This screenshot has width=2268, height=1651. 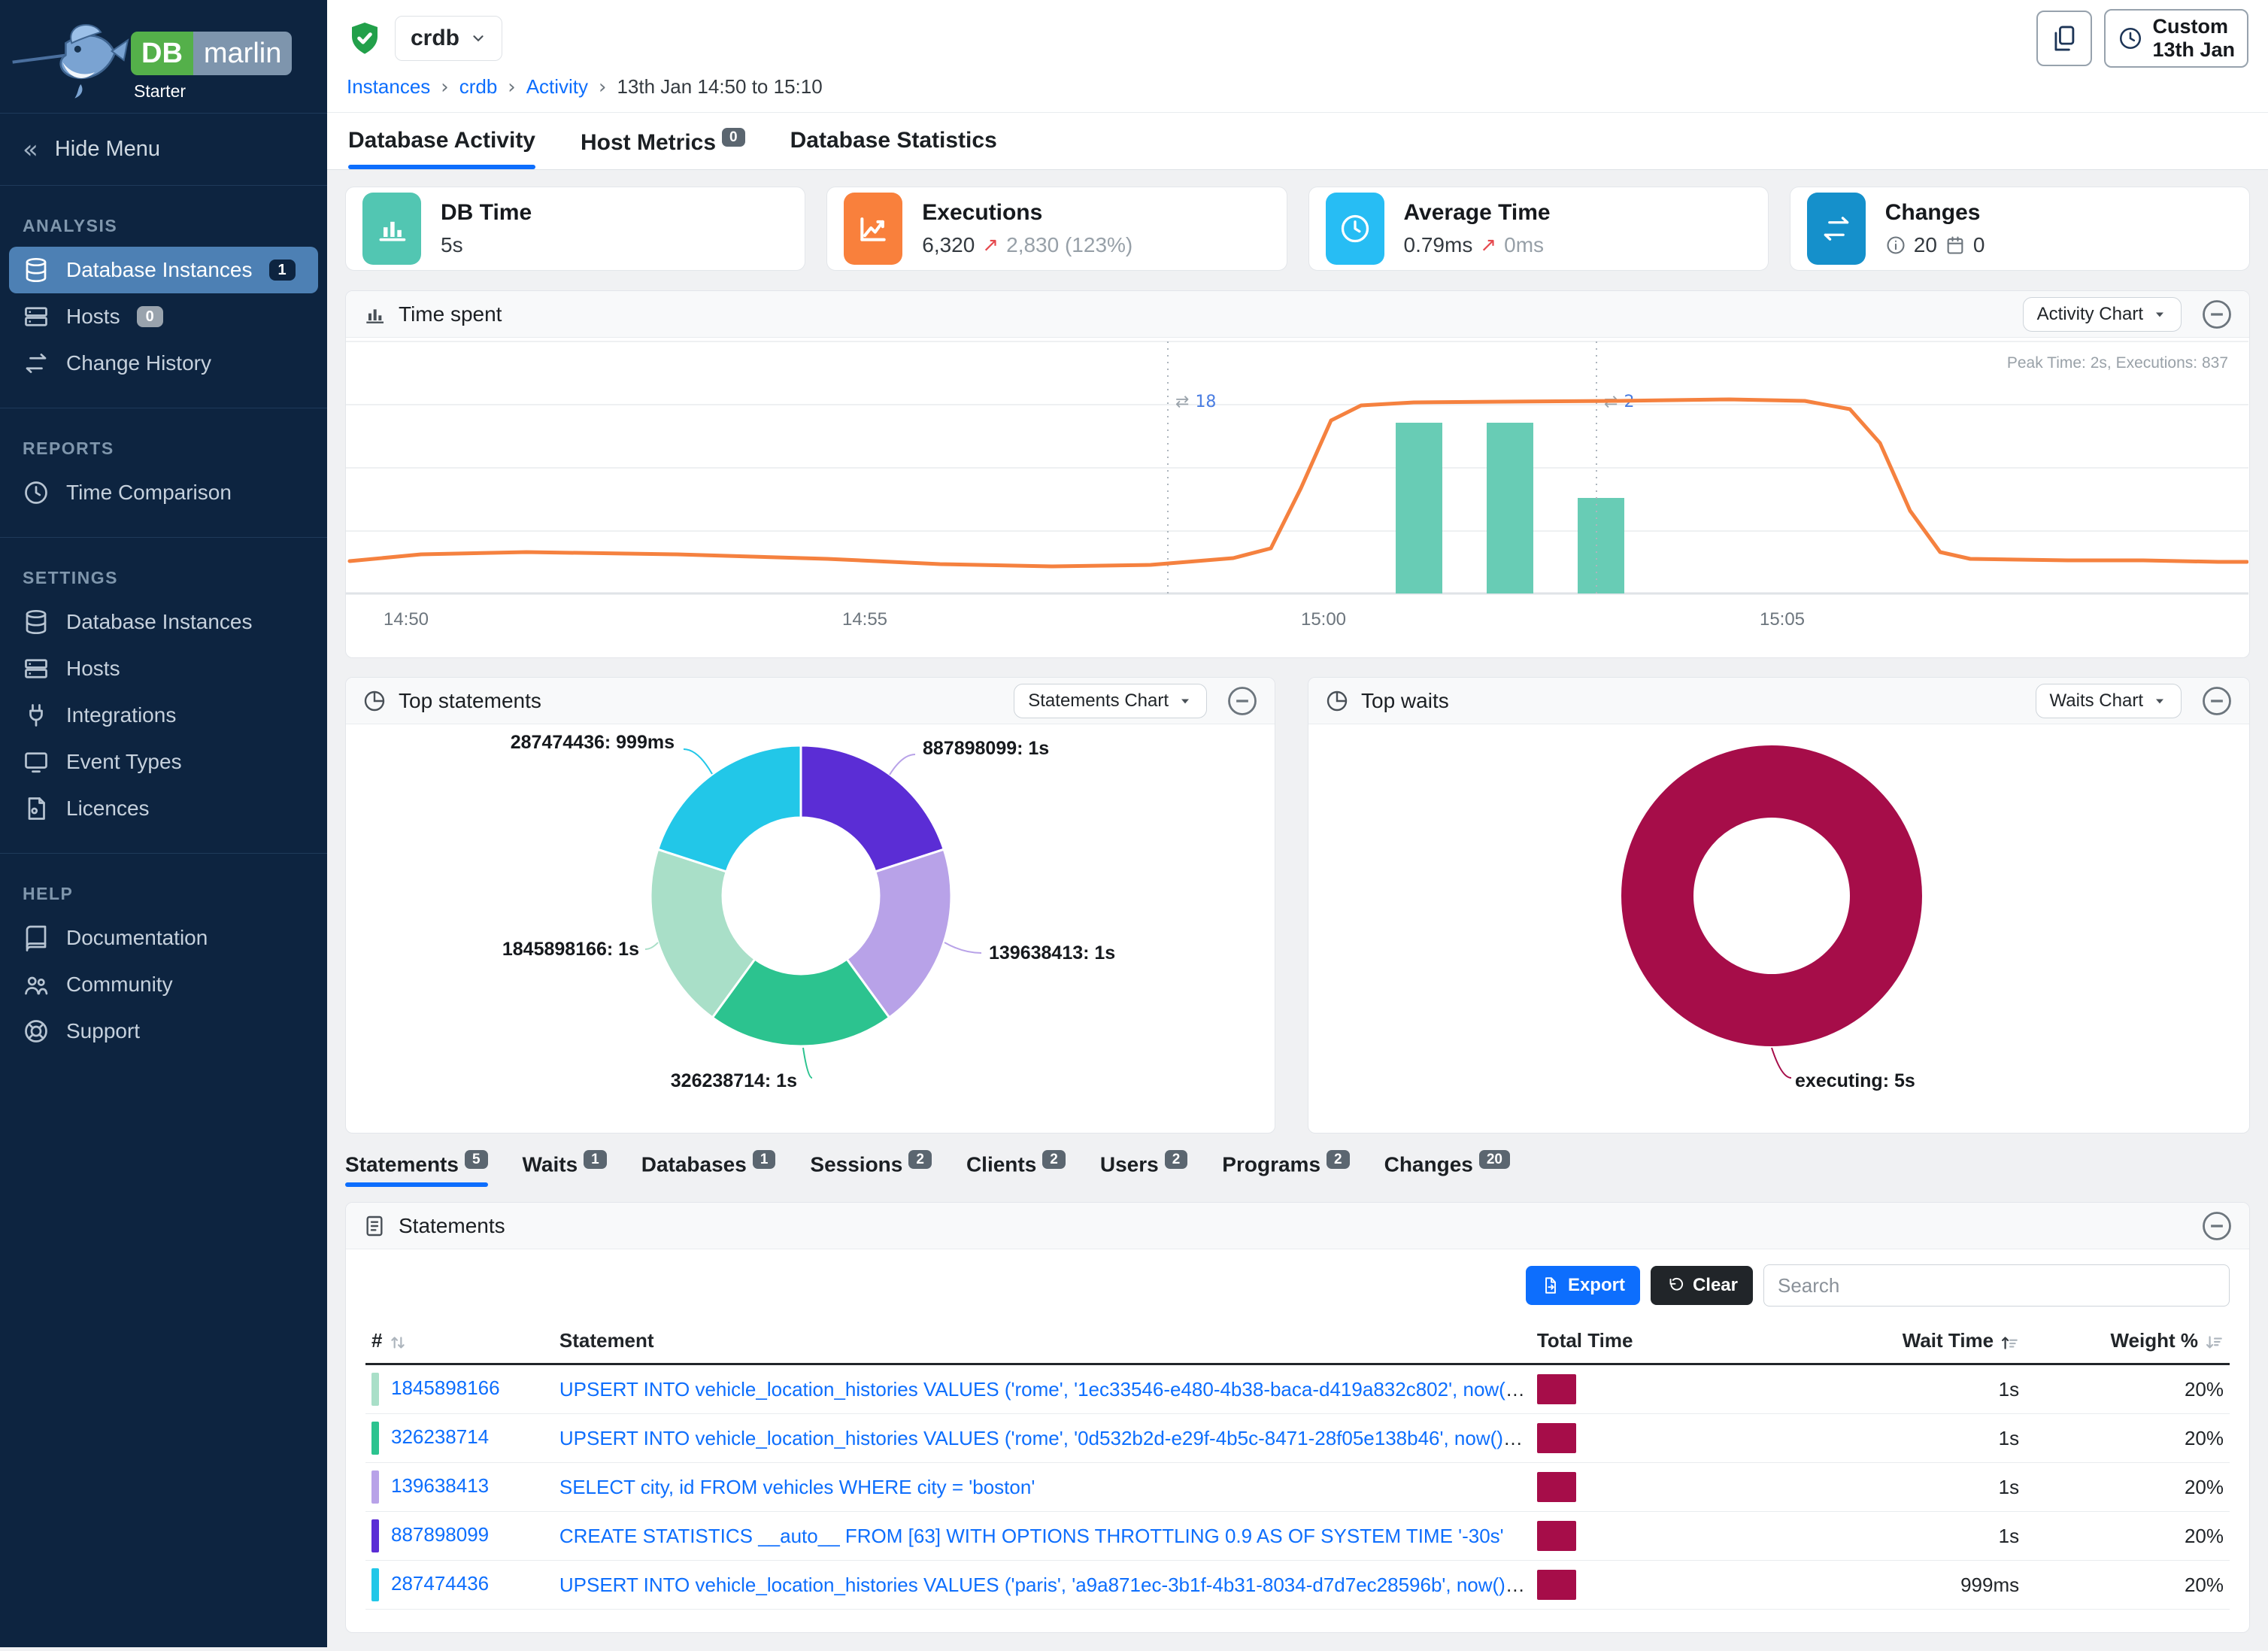 I want to click on detail-tab-programs: Programs 2, so click(x=1286, y=1168).